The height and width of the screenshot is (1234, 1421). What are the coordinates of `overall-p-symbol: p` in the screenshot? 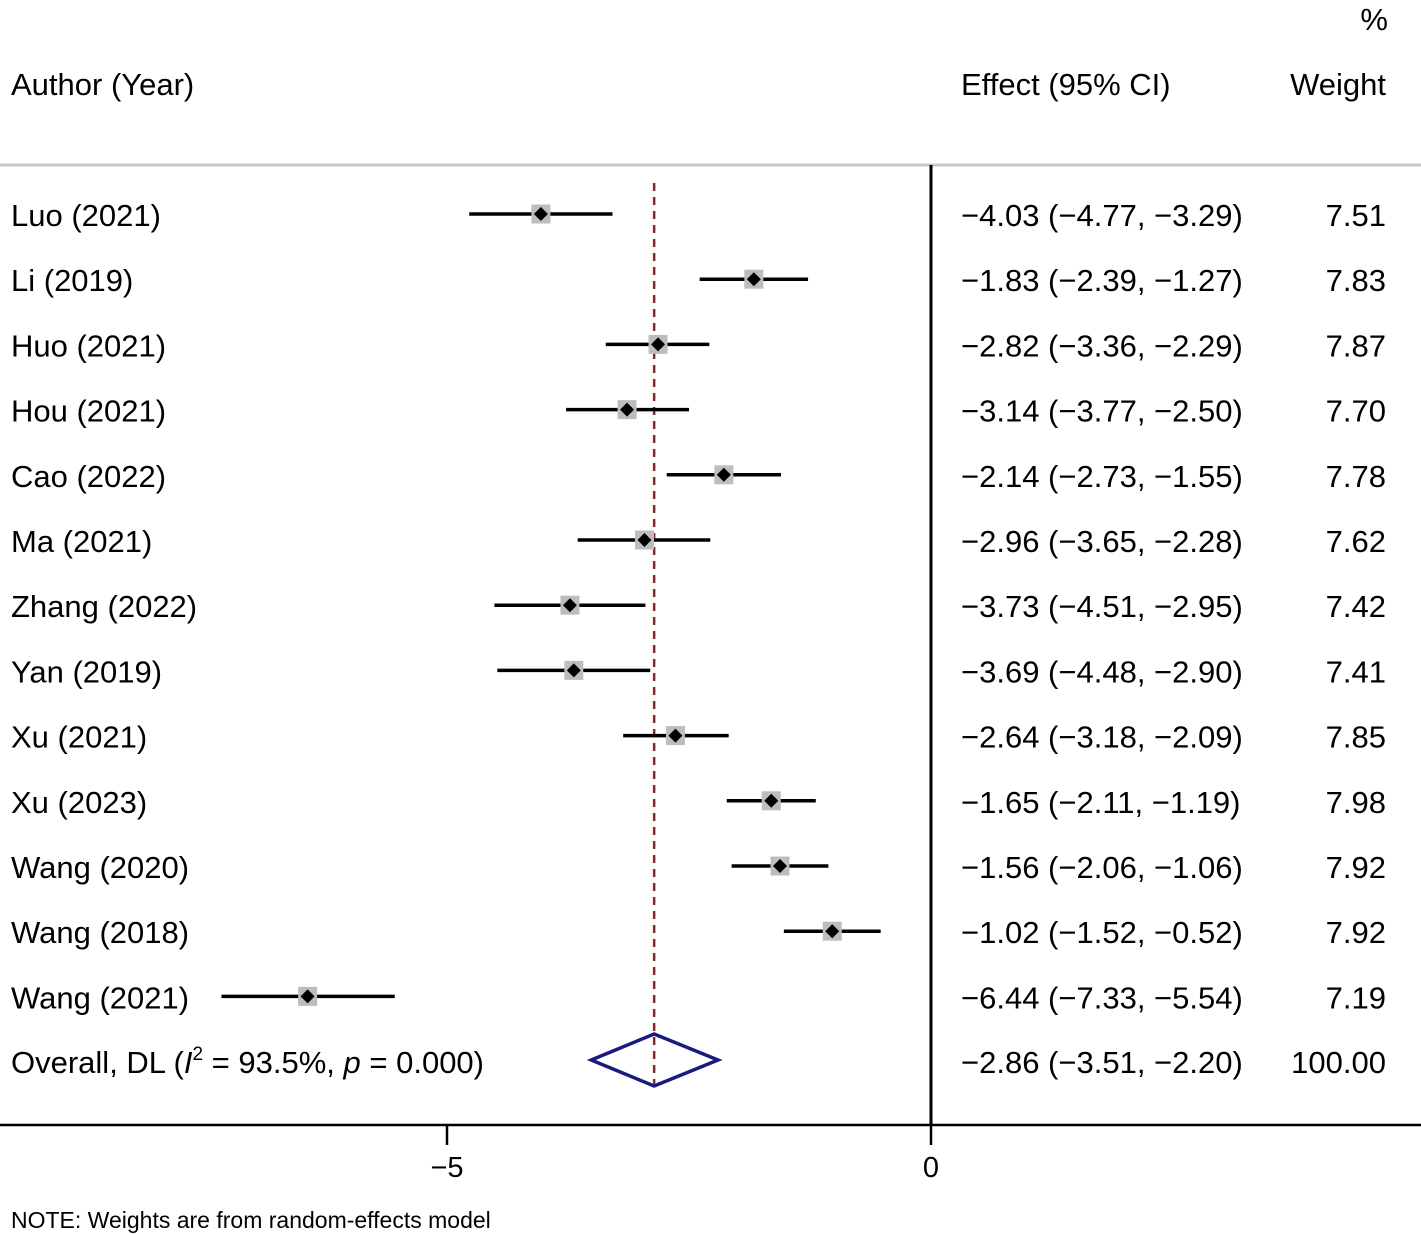 It's located at (352, 1062).